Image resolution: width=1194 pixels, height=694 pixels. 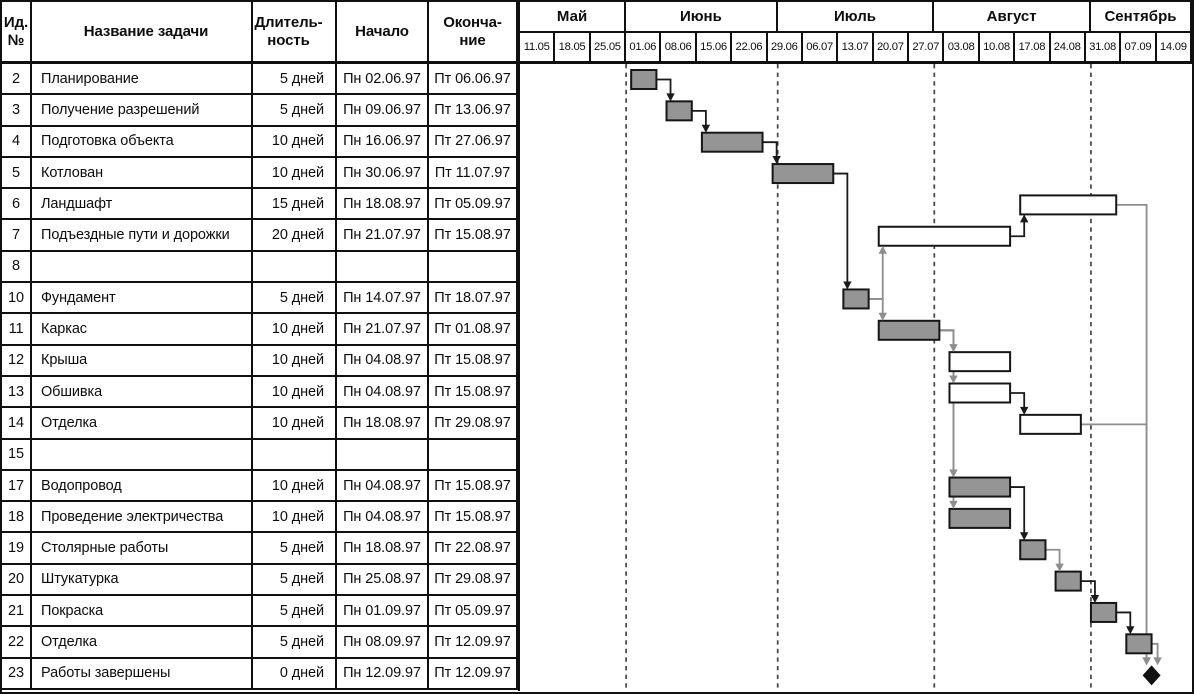 I want to click on week-cell-22.06: 22.06, so click(x=750, y=48).